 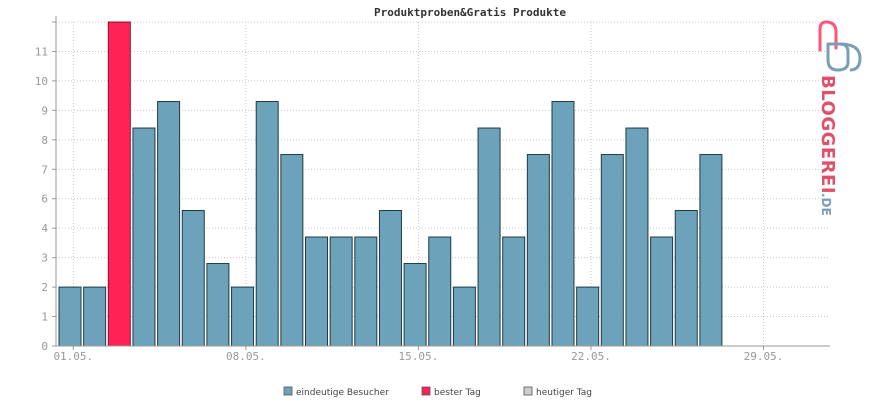 I want to click on logo-text: BLOGGEREI, so click(x=827, y=134).